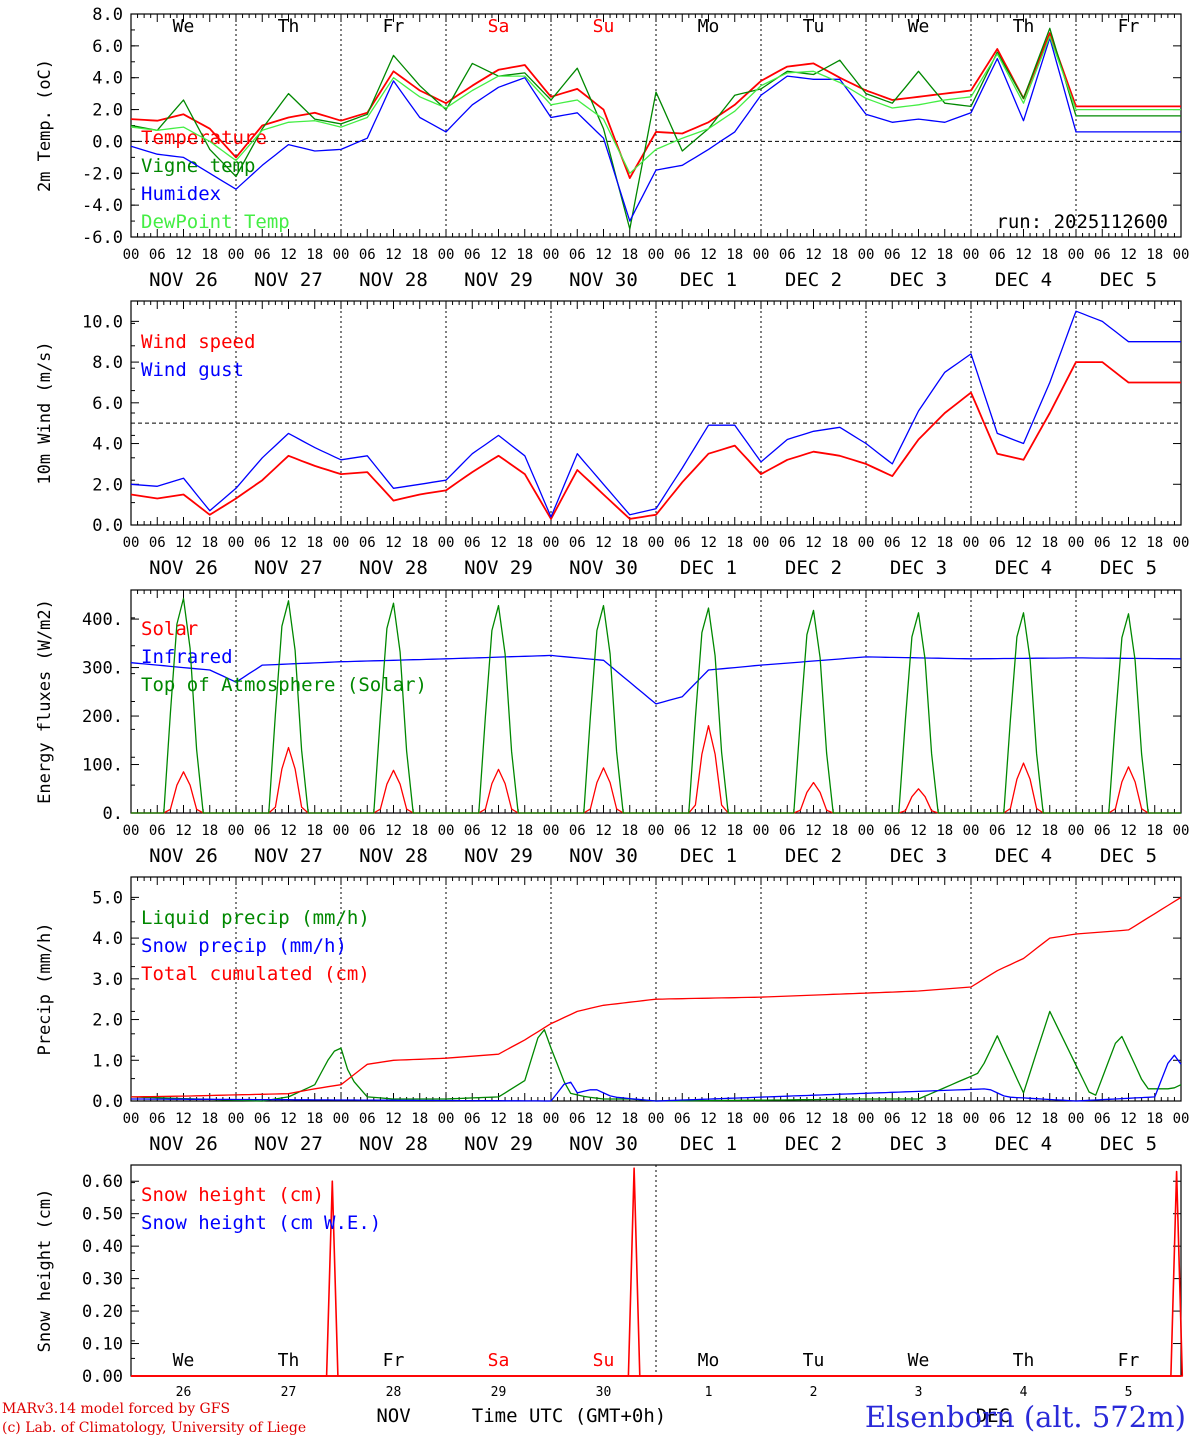  What do you see at coordinates (107, 47) in the screenshot?
I see `y-tick-label: 6.0` at bounding box center [107, 47].